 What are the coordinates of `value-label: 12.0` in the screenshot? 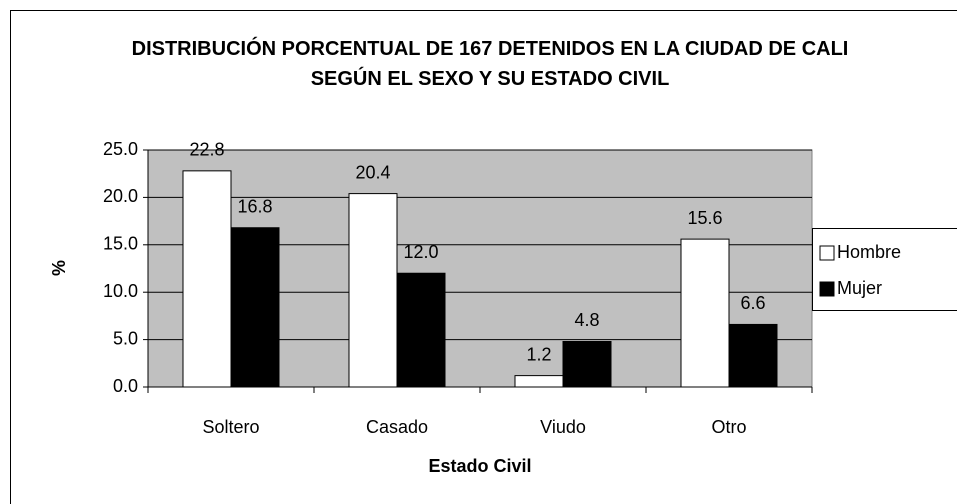 It's located at (420, 252).